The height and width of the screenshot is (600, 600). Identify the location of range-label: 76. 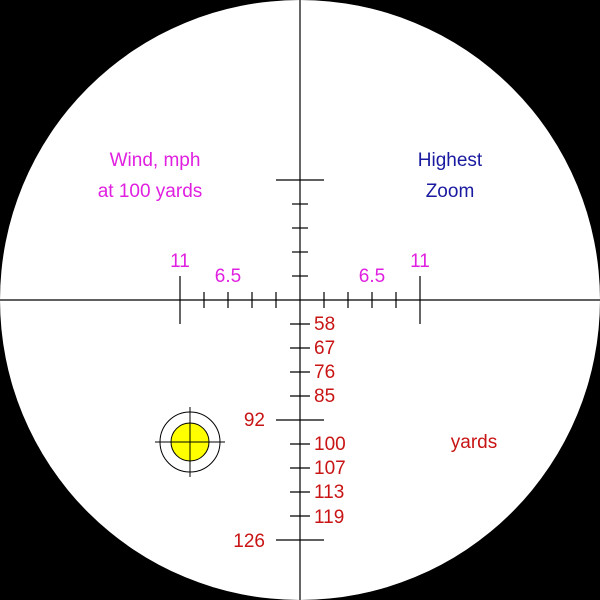
(324, 372).